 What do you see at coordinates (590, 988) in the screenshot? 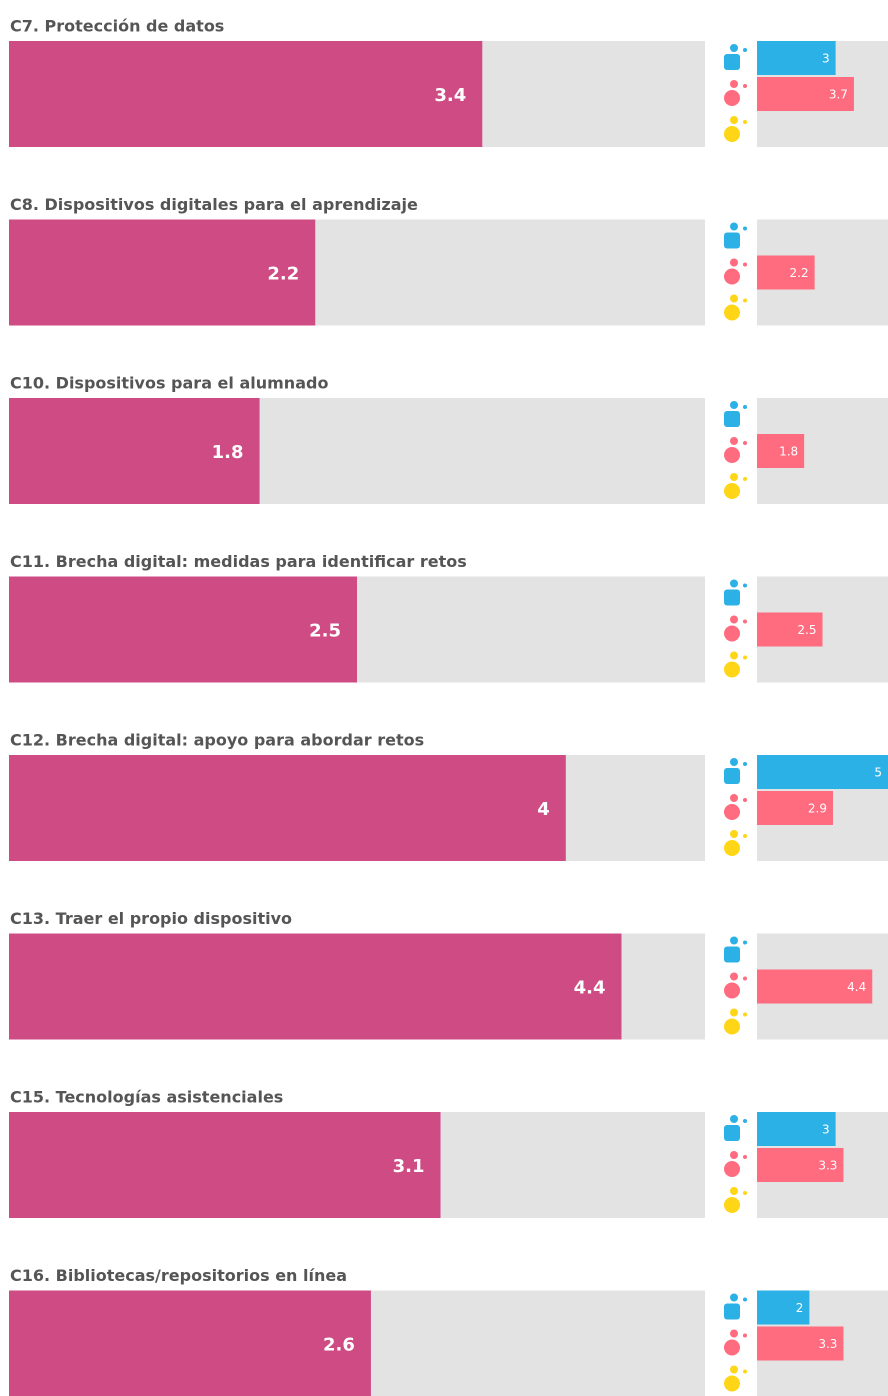
I see `bar-value-label: 4.4` at bounding box center [590, 988].